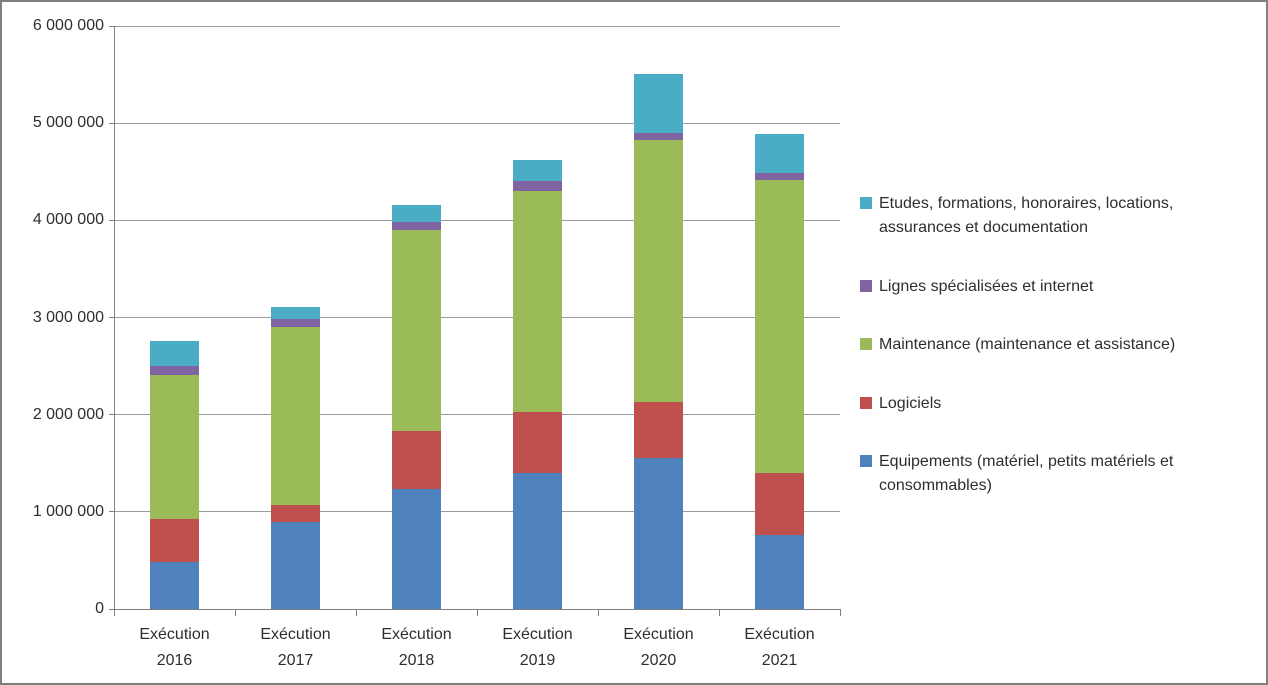 Image resolution: width=1268 pixels, height=685 pixels. I want to click on x-tick-label: Exécution 2016, so click(174, 647).